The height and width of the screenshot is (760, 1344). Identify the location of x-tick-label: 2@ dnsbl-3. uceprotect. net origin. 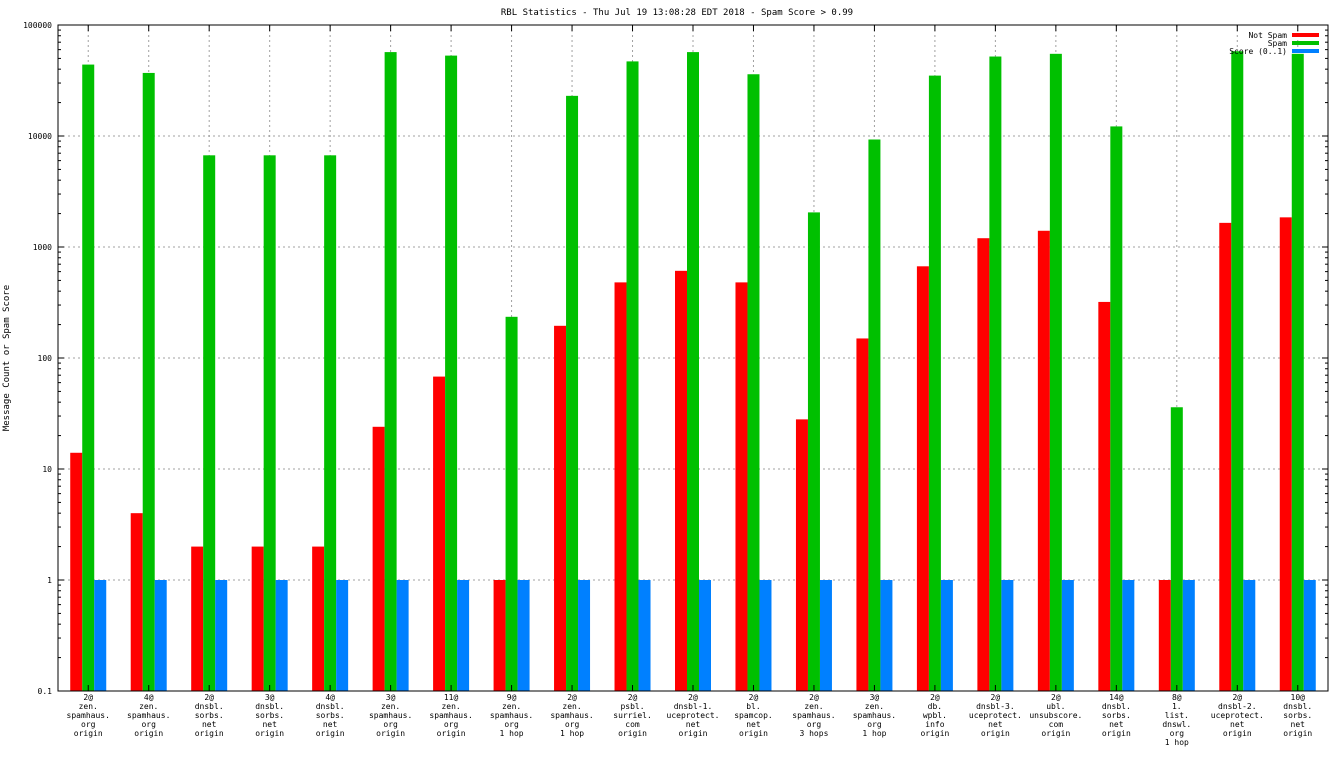
(995, 715).